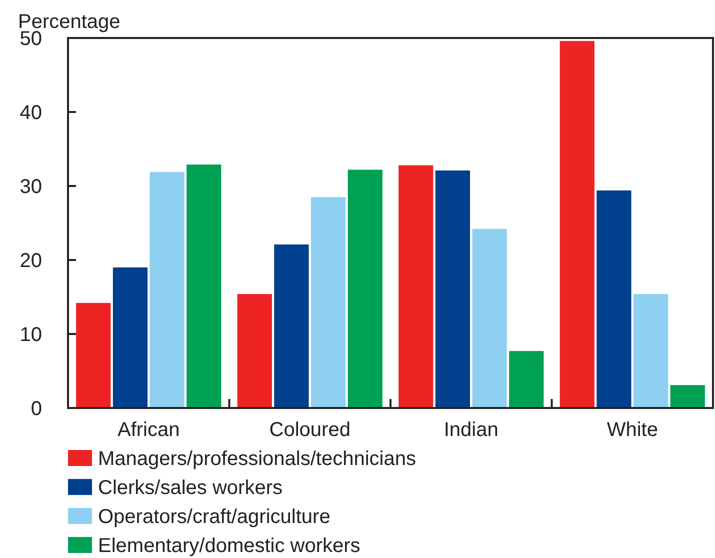 Image resolution: width=715 pixels, height=558 pixels. What do you see at coordinates (31, 113) in the screenshot?
I see `y-tick-label: 40` at bounding box center [31, 113].